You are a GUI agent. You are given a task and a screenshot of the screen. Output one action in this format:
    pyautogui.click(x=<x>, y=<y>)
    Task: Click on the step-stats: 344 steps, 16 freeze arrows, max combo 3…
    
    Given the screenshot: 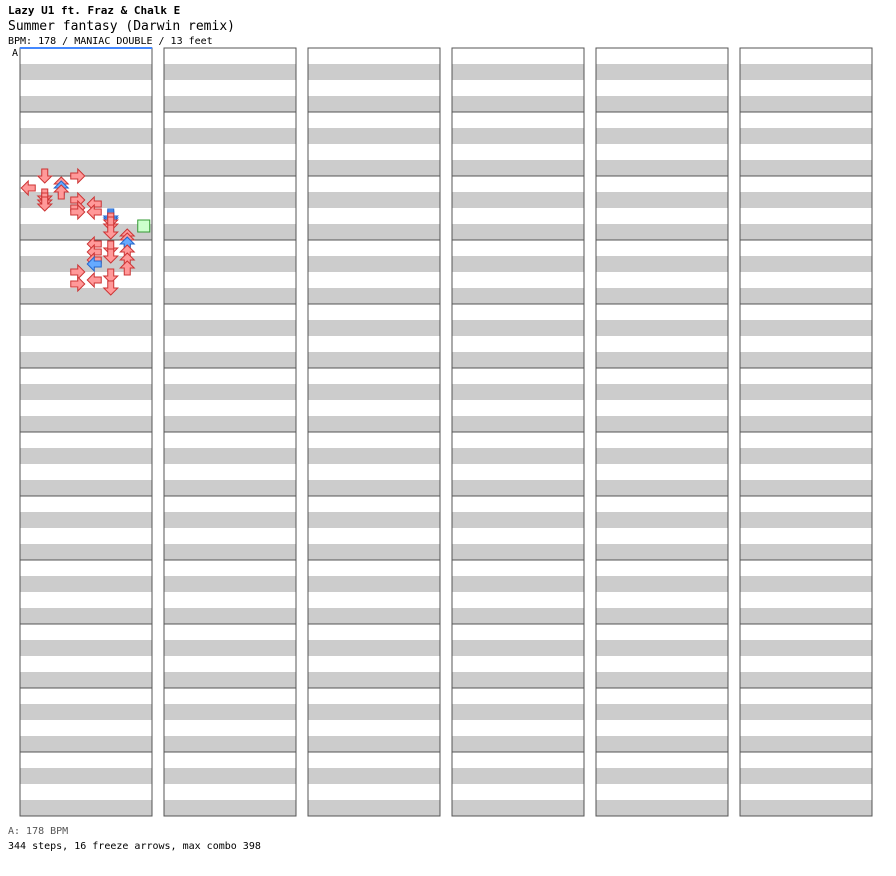 What is the action you would take?
    pyautogui.click(x=134, y=846)
    